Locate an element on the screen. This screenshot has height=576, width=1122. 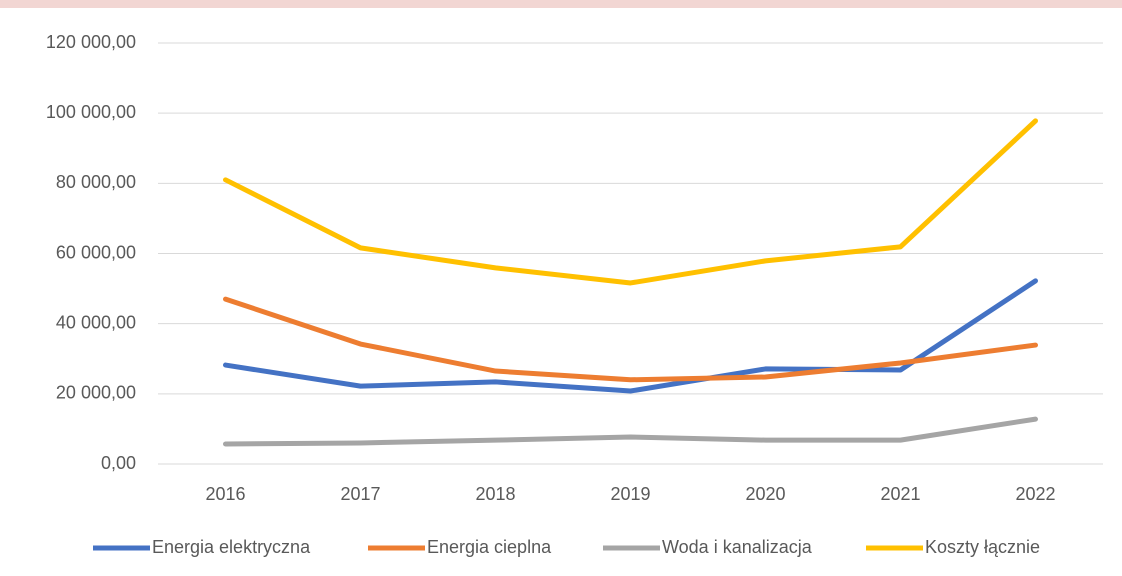
y-tick-label: 120 000,00 is located at coordinates (91, 42).